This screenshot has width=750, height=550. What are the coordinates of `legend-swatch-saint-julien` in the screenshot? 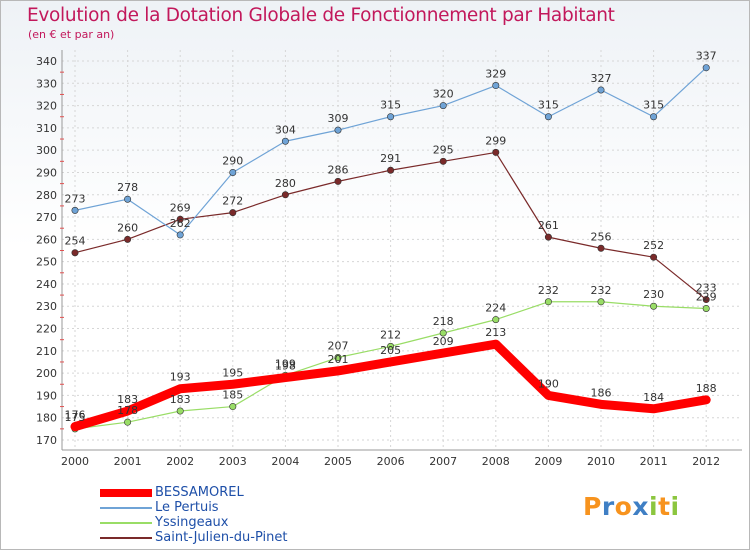 It's located at (126, 538).